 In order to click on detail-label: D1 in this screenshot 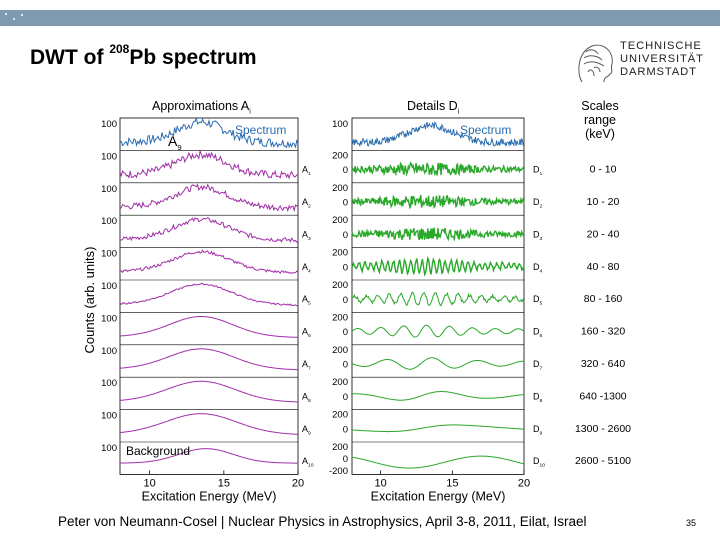, I will do `click(538, 171)`.